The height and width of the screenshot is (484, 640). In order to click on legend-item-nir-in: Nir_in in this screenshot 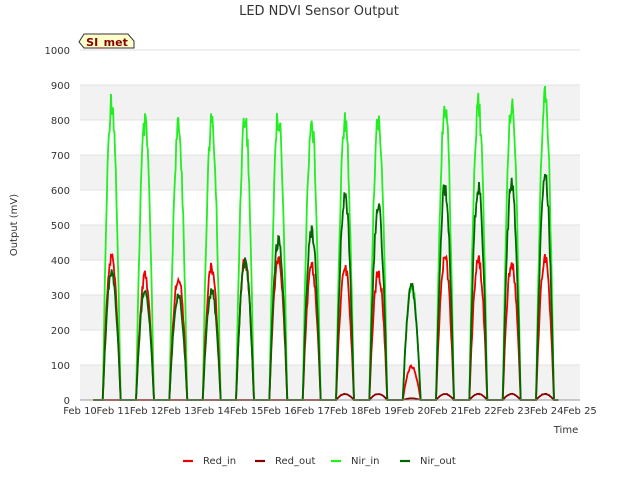, I will do `click(355, 461)`.